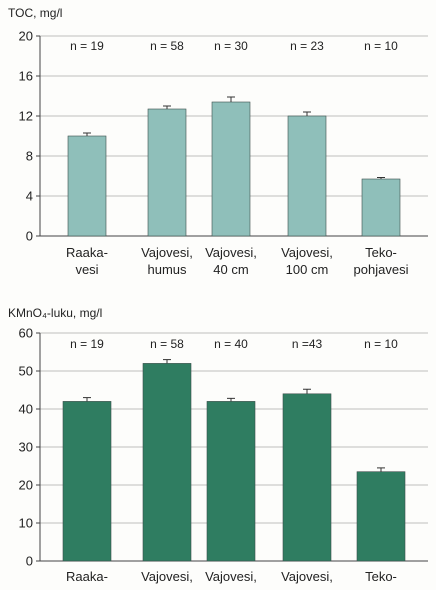 The image size is (436, 590). I want to click on y-tick-label: 40, so click(26, 409).